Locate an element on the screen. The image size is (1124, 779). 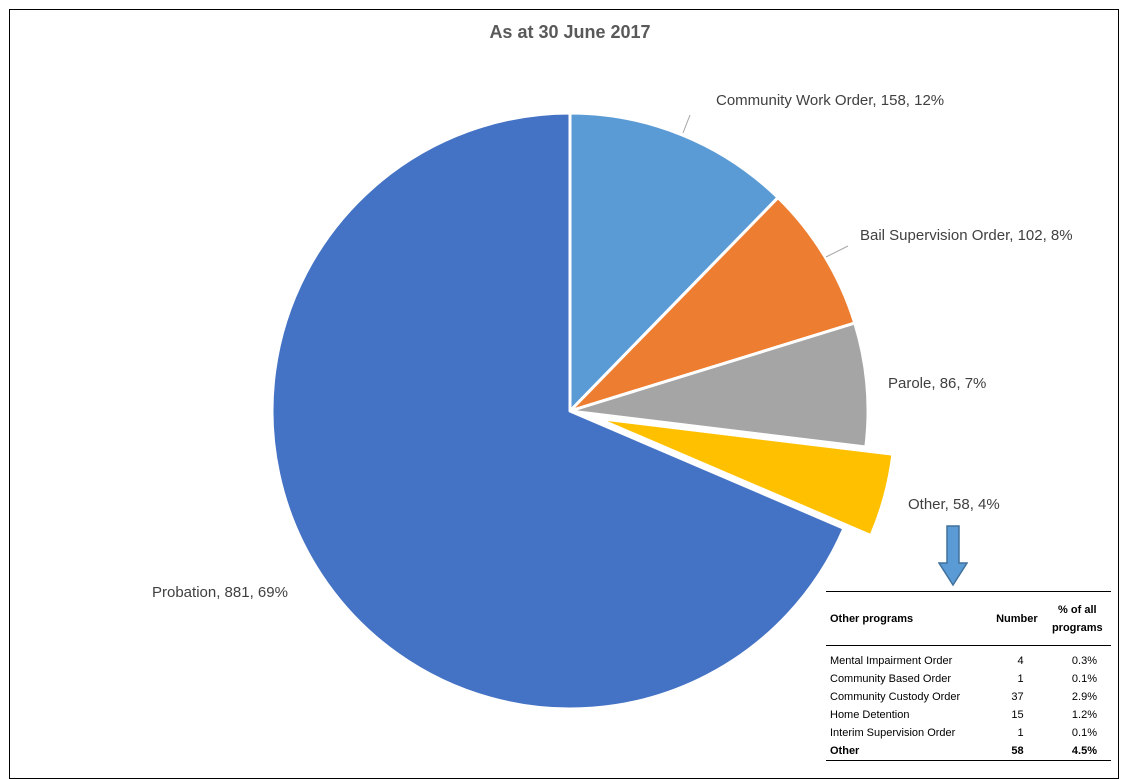
cell-program: Community Custody Order is located at coordinates (895, 697).